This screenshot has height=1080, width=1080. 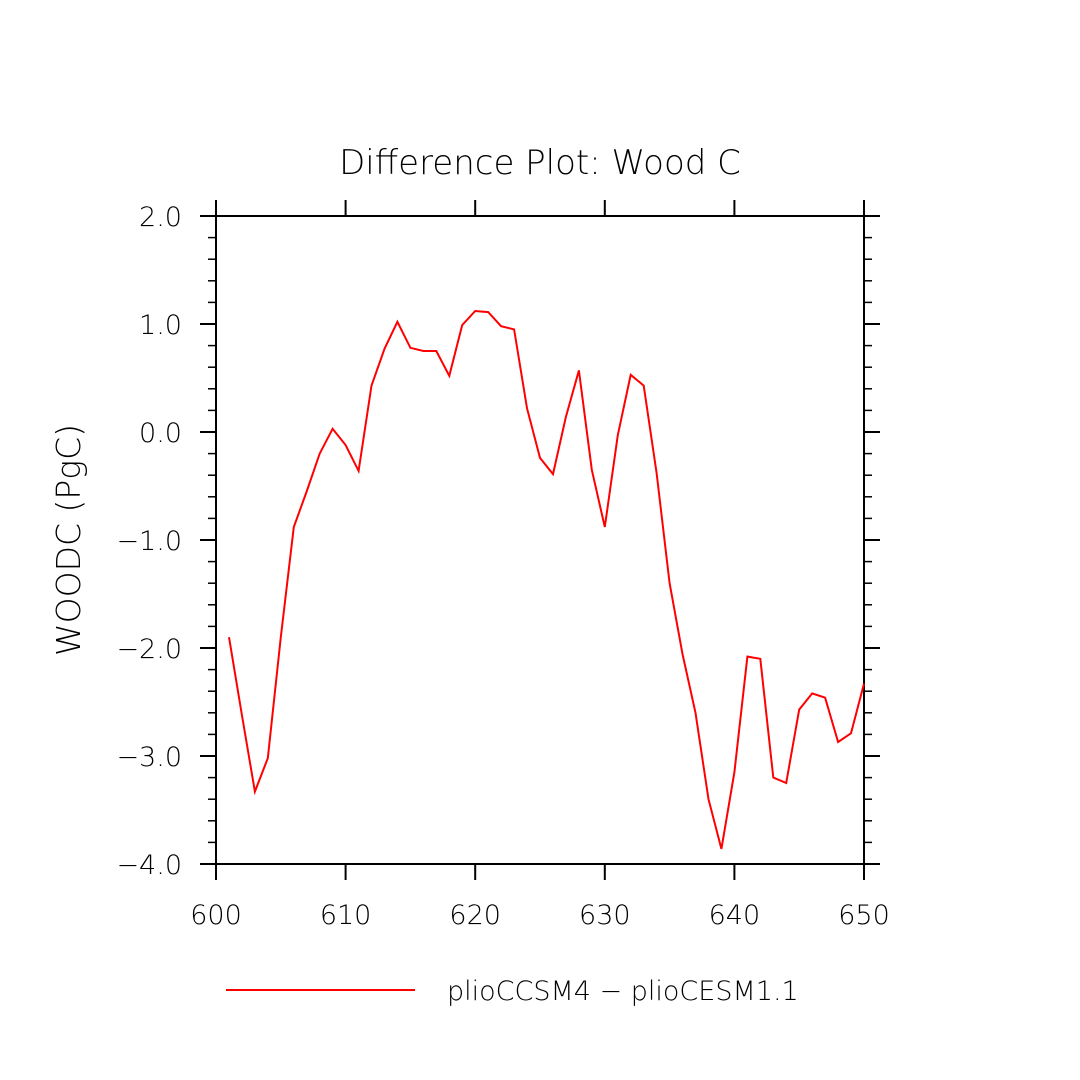 I want to click on y-tick-label-0: 2.0, so click(x=160, y=217).